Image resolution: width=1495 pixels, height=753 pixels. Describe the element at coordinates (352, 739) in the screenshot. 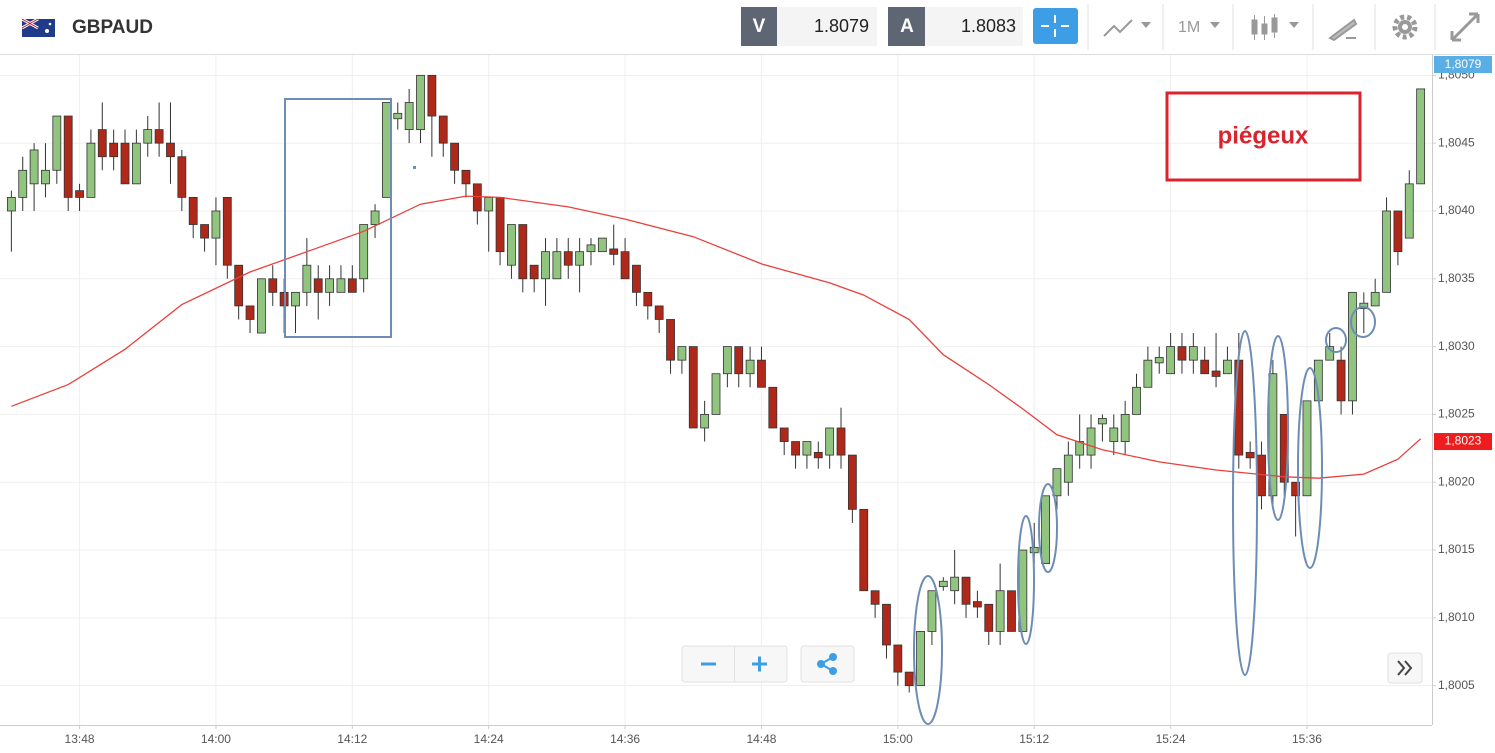

I see `x-tick-label: 14:12` at that location.